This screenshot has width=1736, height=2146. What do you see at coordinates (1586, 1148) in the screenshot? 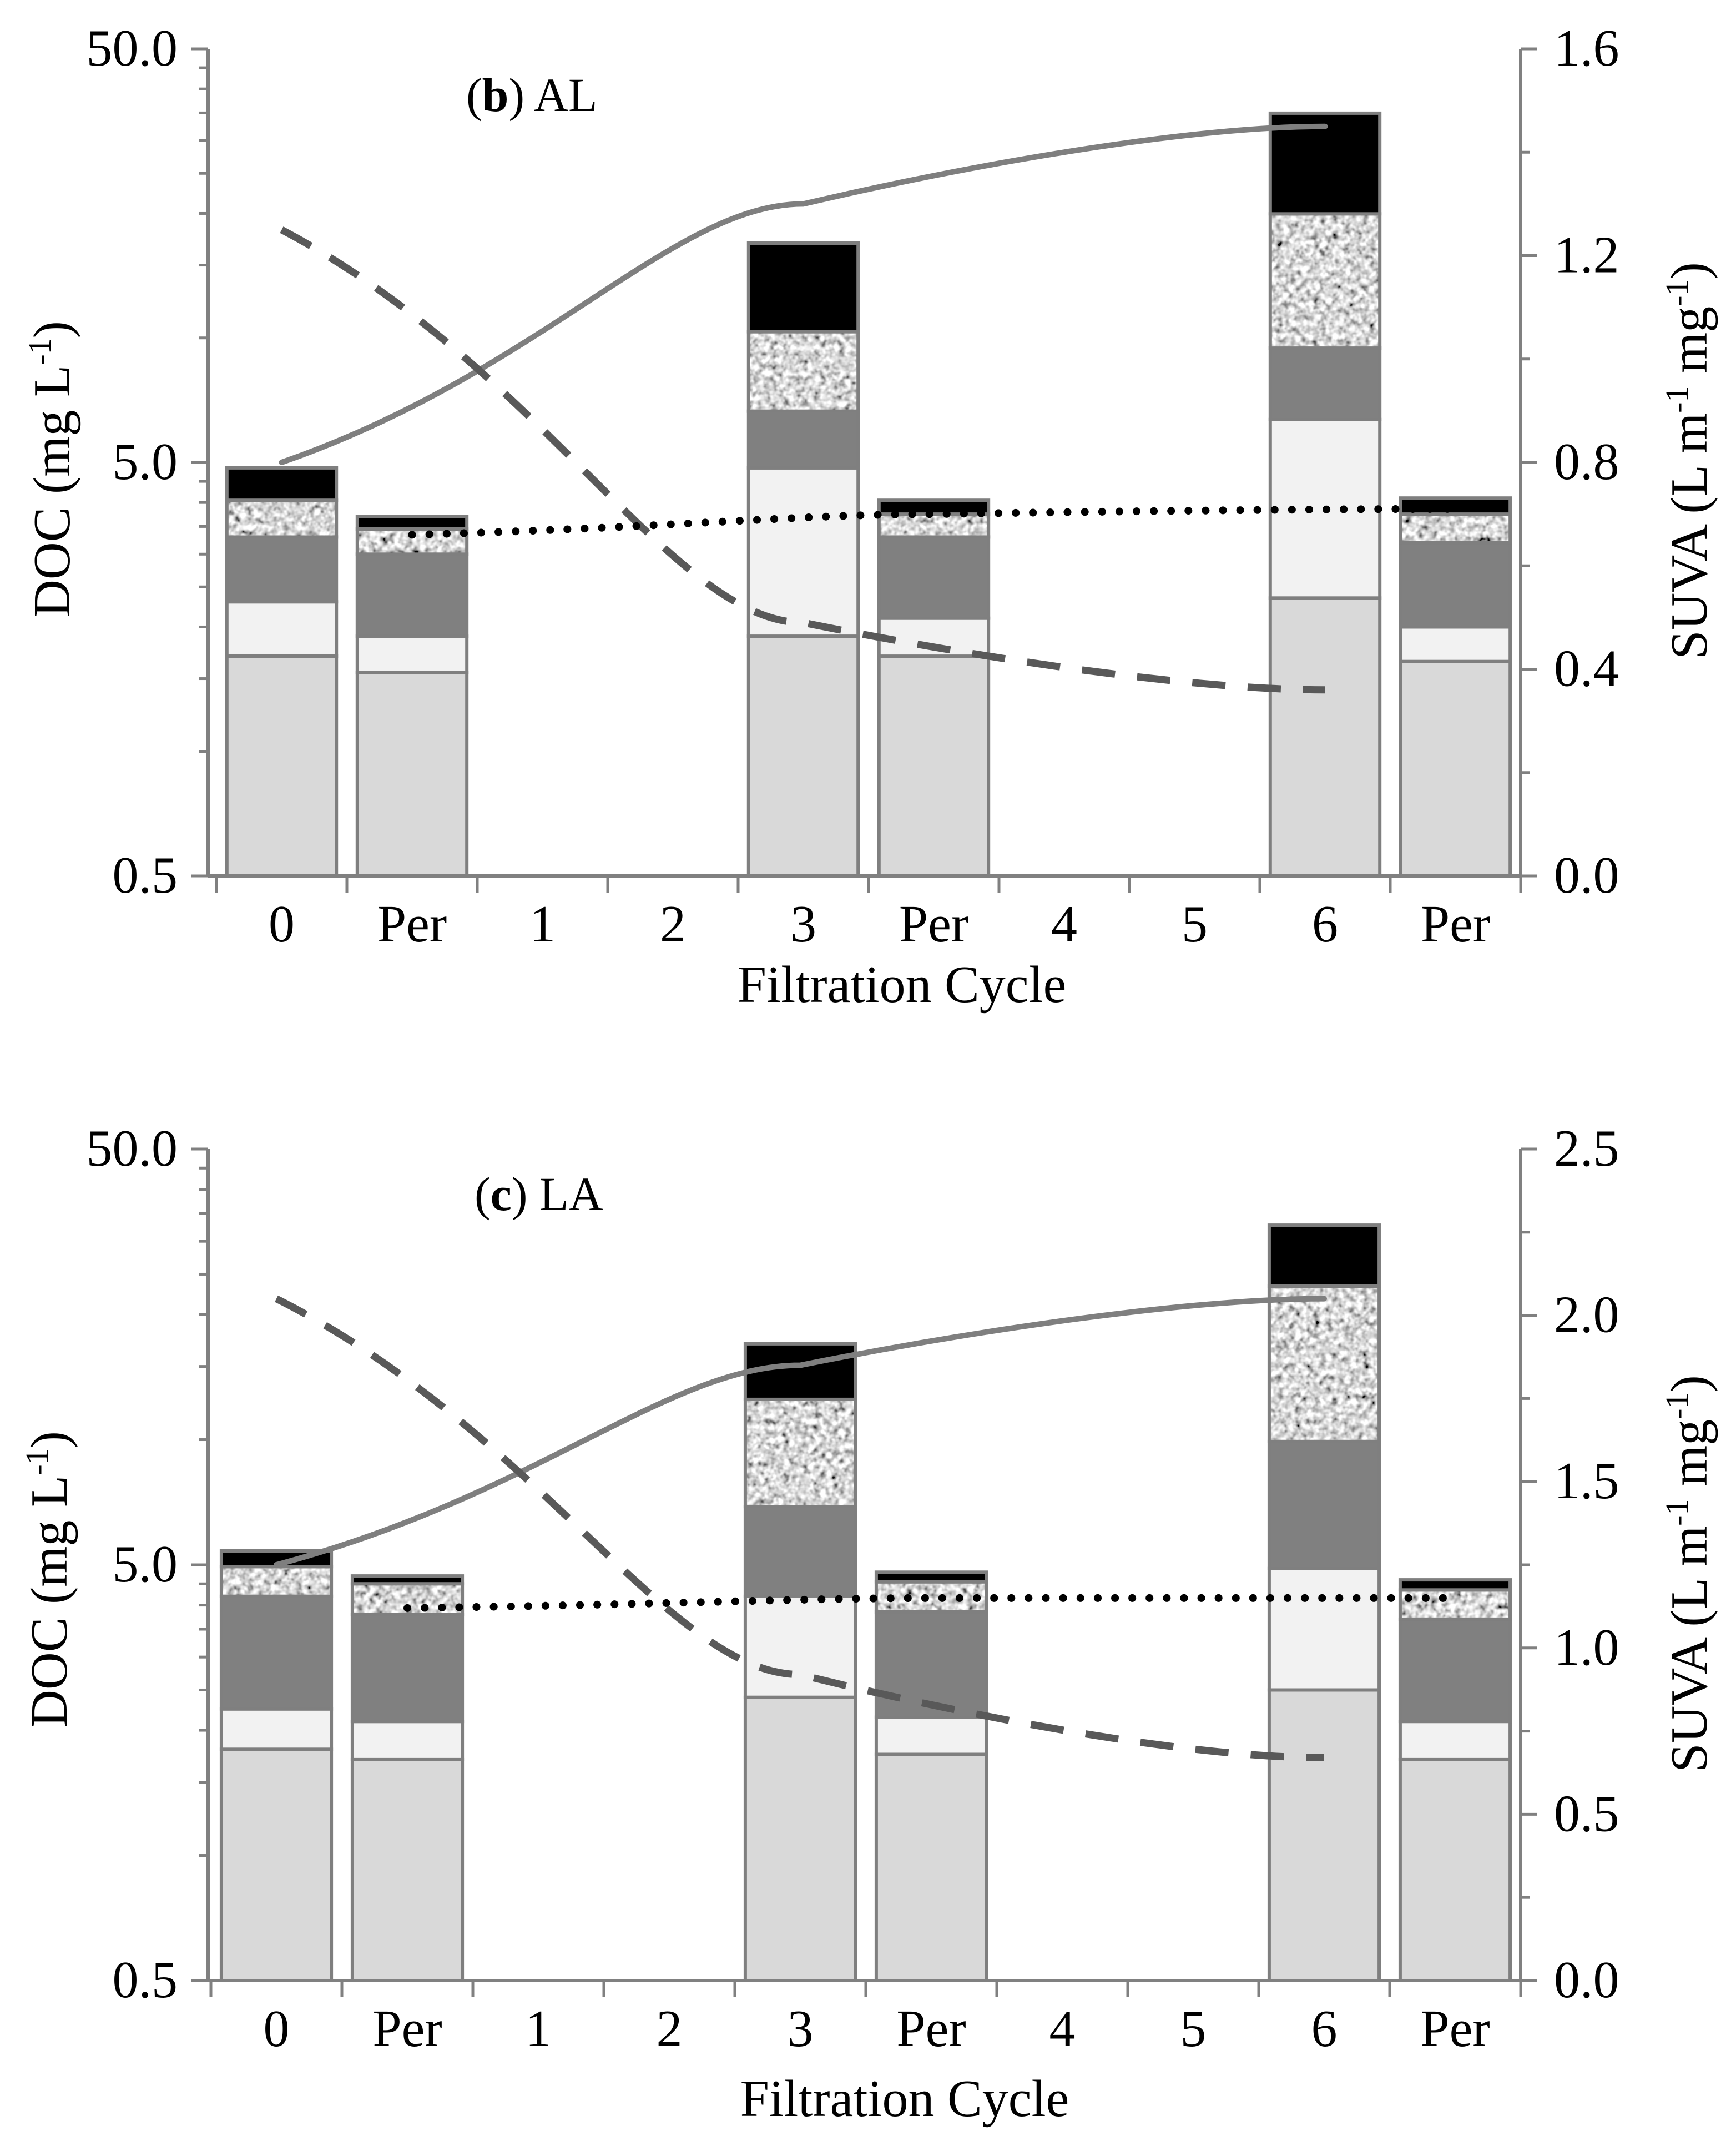
I see `y2-tick-label: 2.5` at bounding box center [1586, 1148].